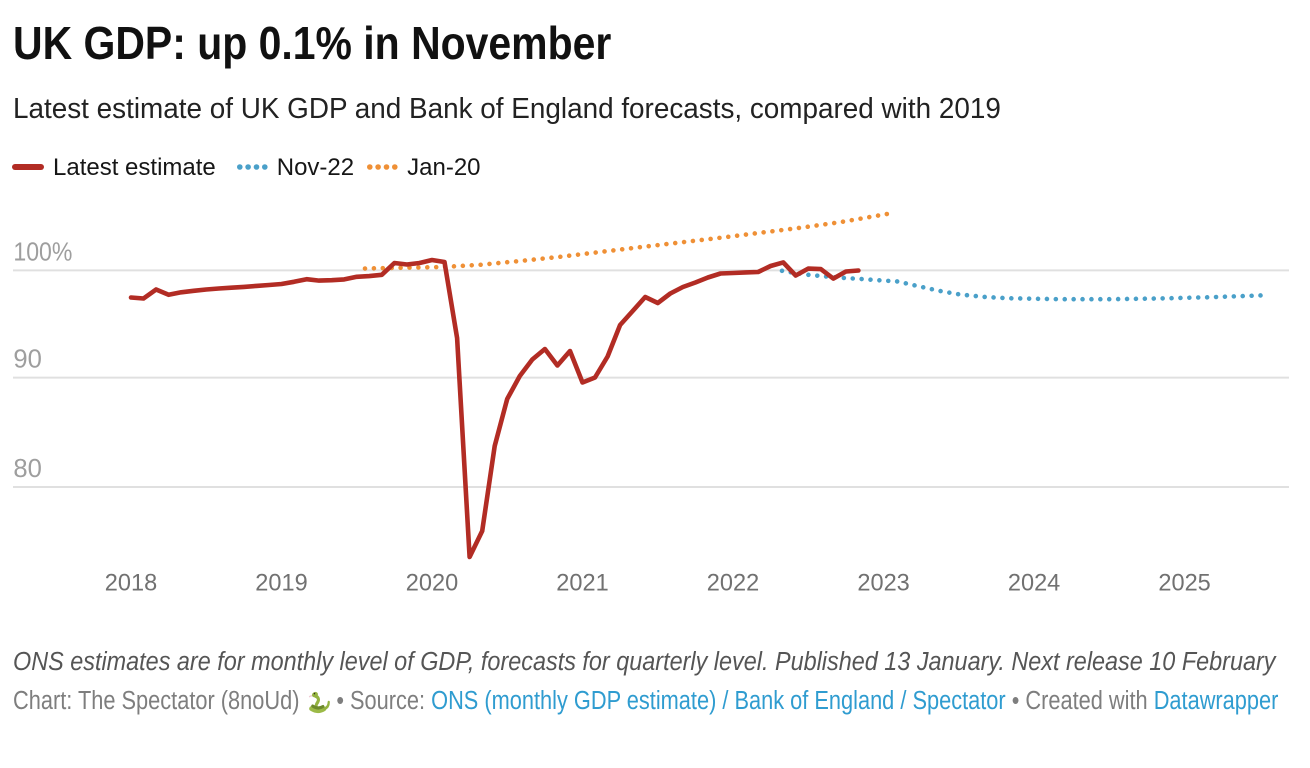 The width and height of the screenshot is (1310, 768). I want to click on svg-text: 100%, so click(42, 252).